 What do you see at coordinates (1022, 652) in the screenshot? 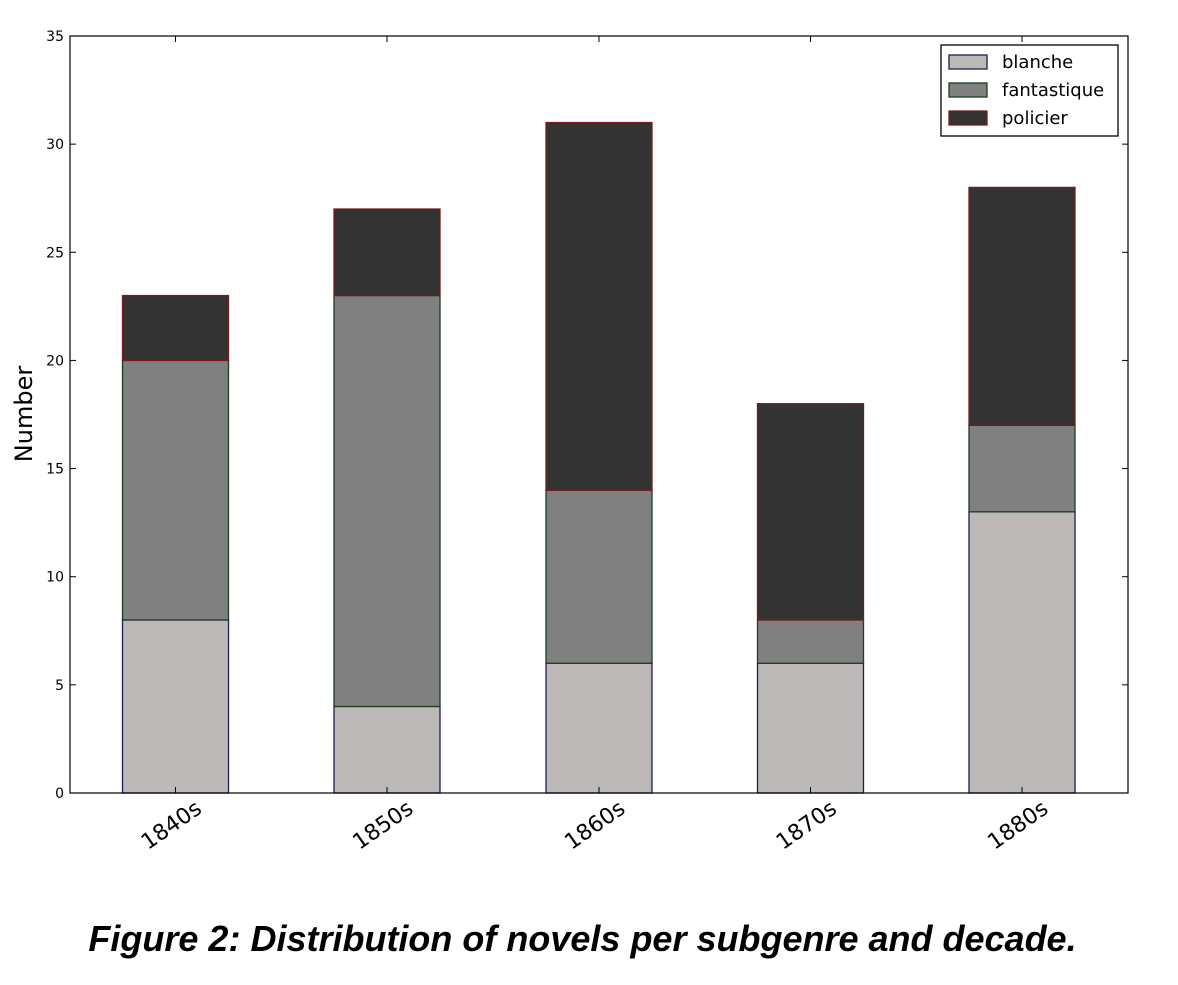
I see `bar-blanche-1880s` at bounding box center [1022, 652].